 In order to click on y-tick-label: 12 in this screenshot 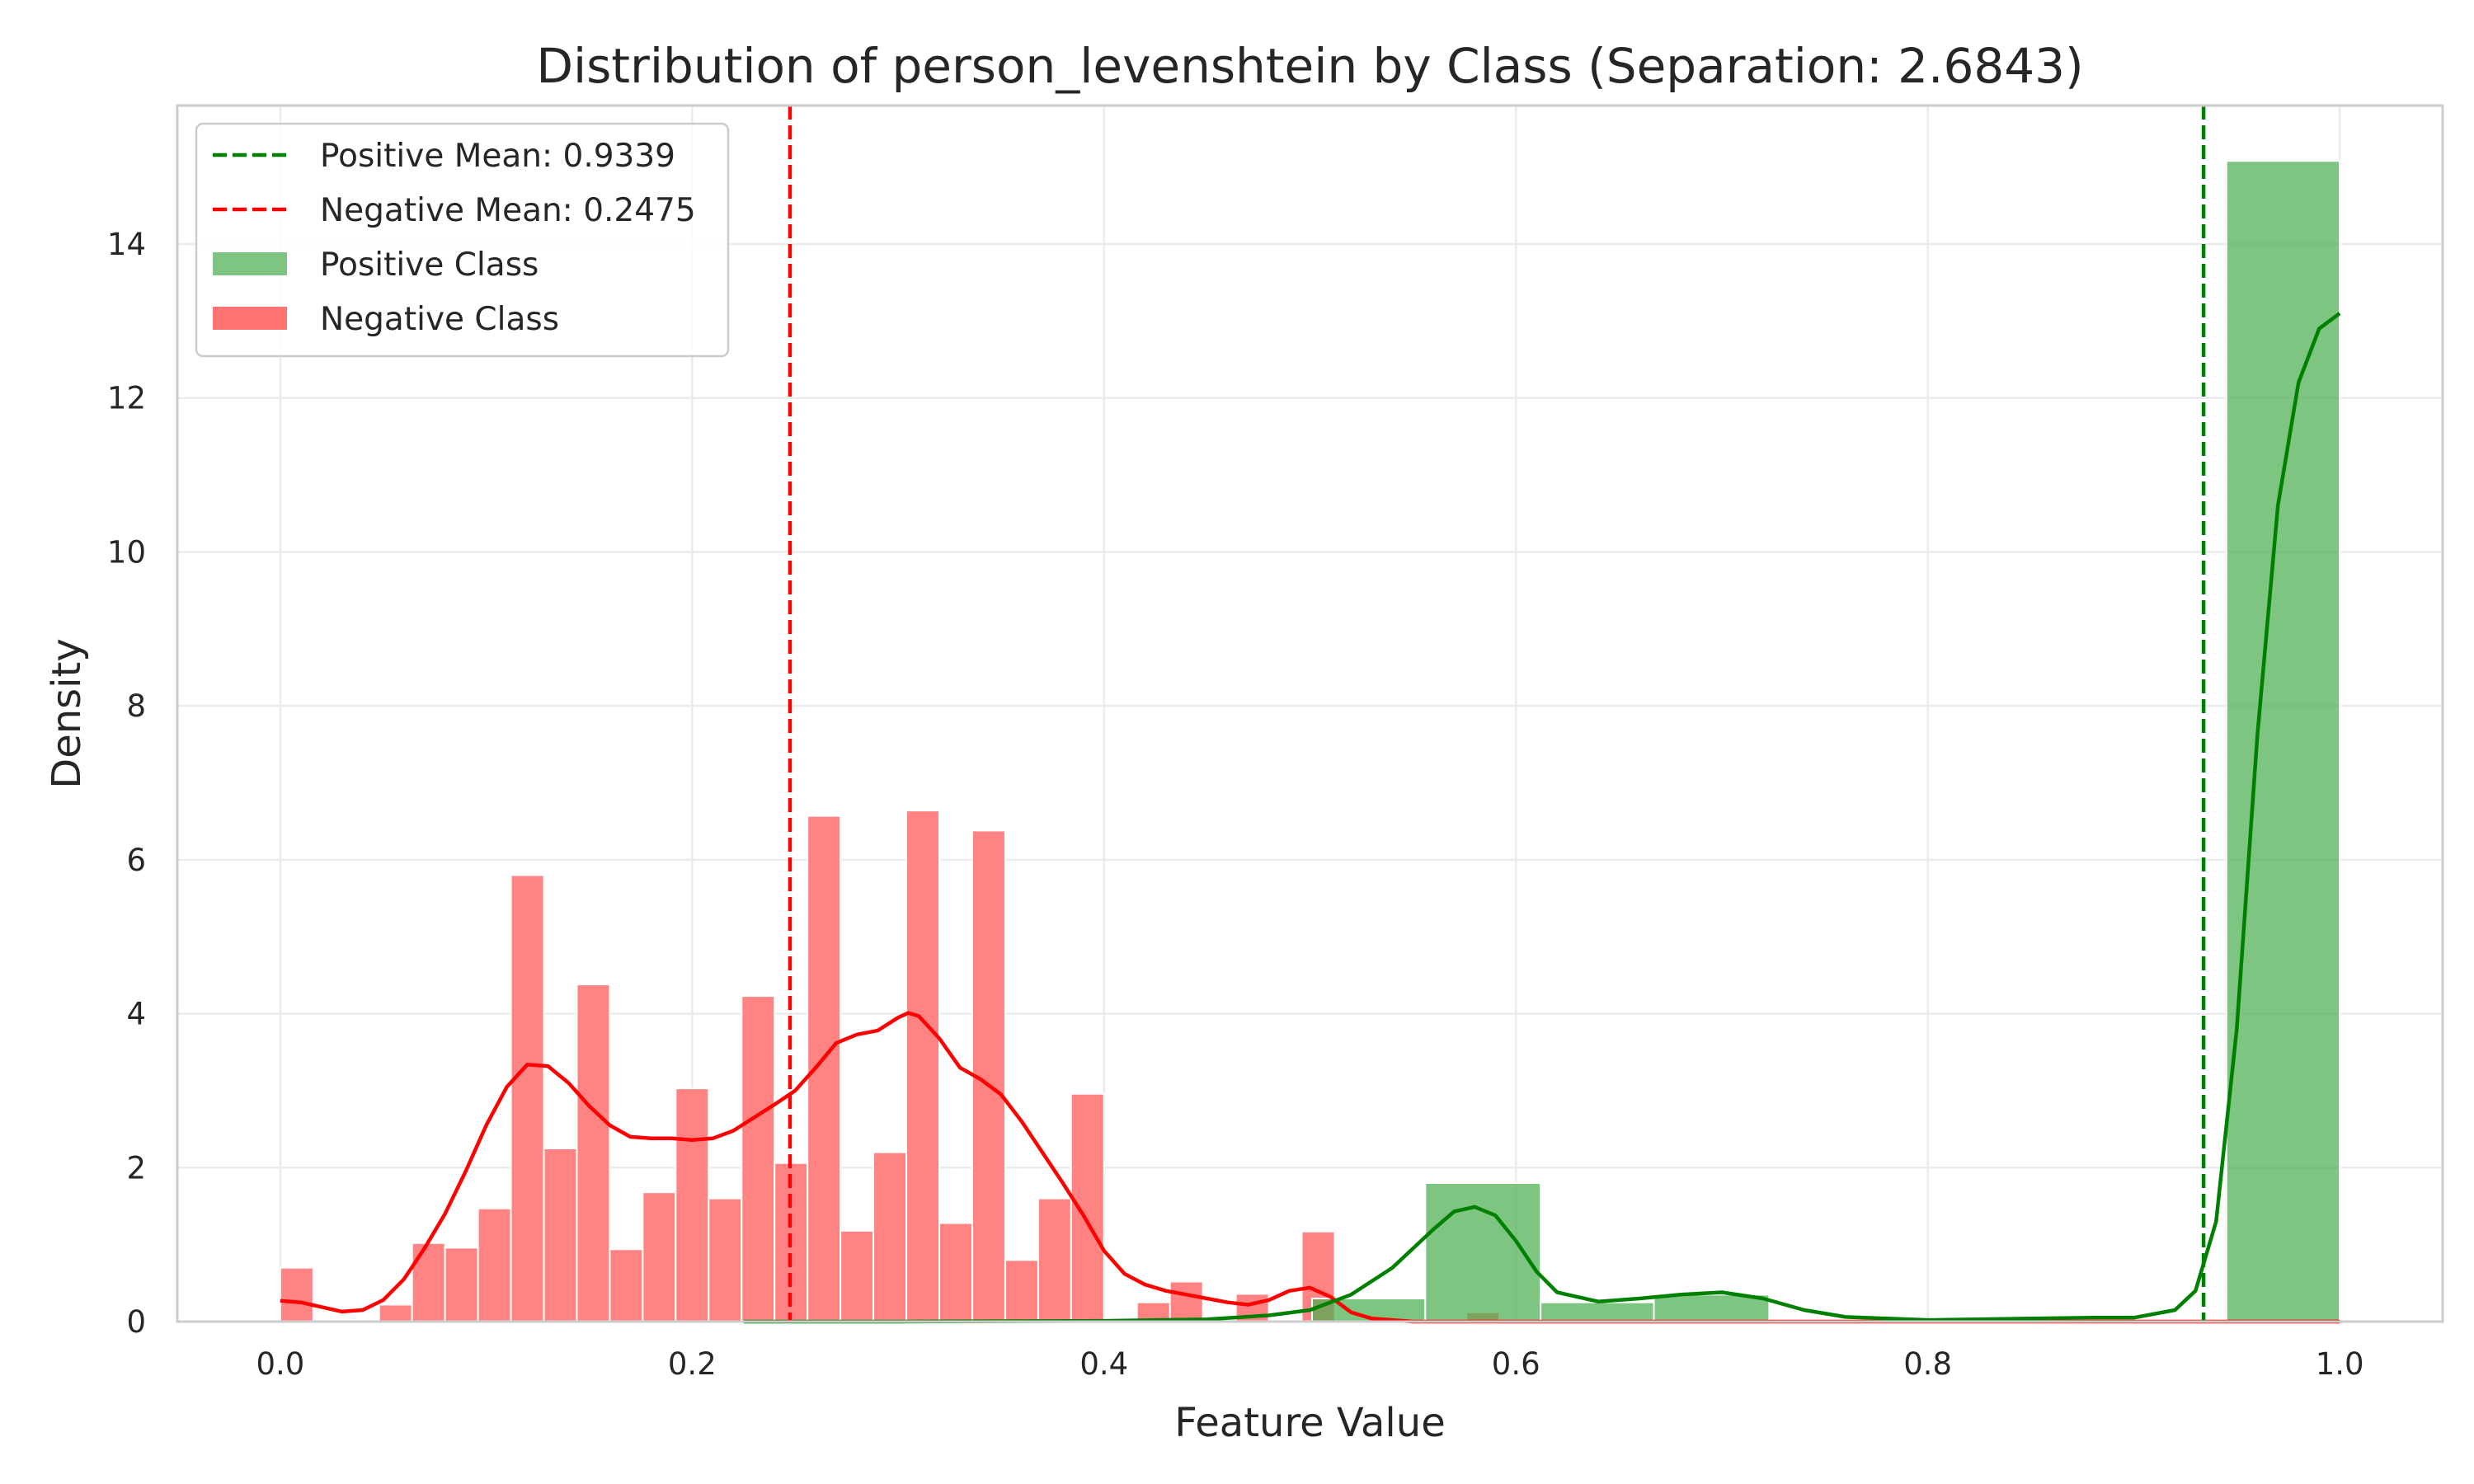, I will do `click(126, 398)`.